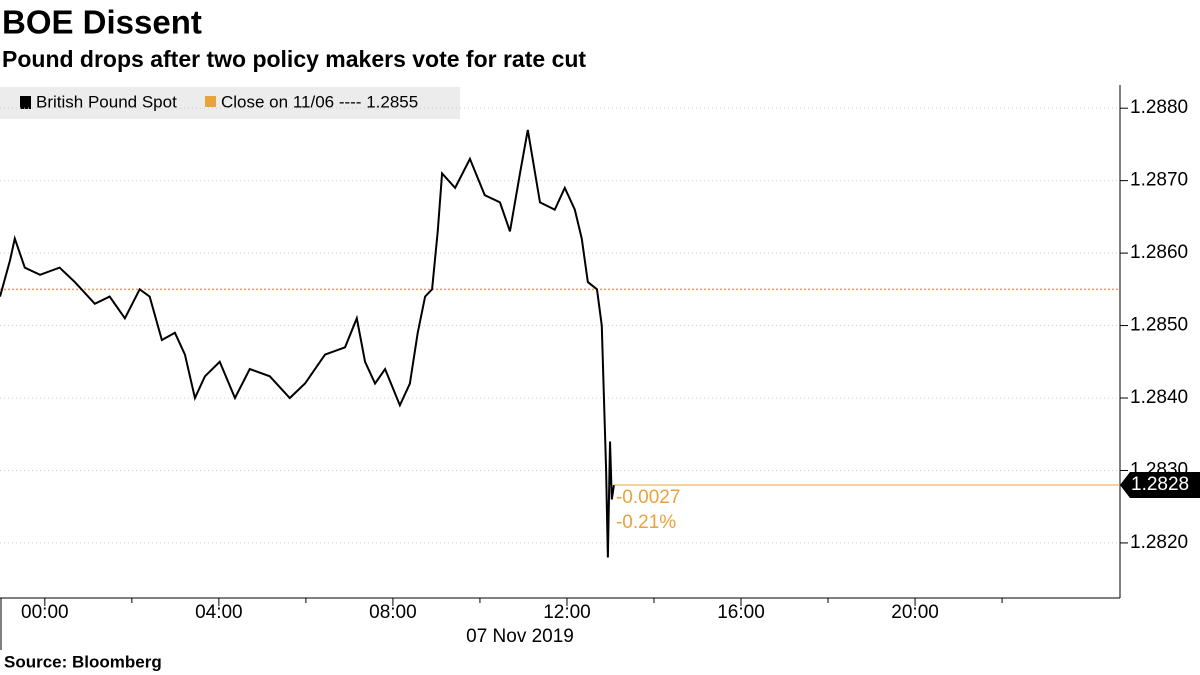  I want to click on y-tick-label: 1.2820, so click(1159, 542).